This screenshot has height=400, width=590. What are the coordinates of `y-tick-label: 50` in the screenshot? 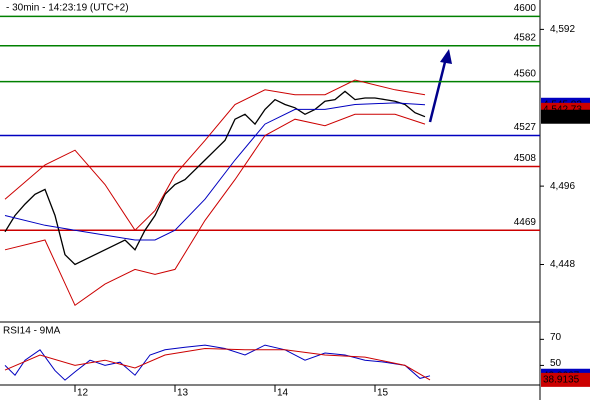 It's located at (556, 363).